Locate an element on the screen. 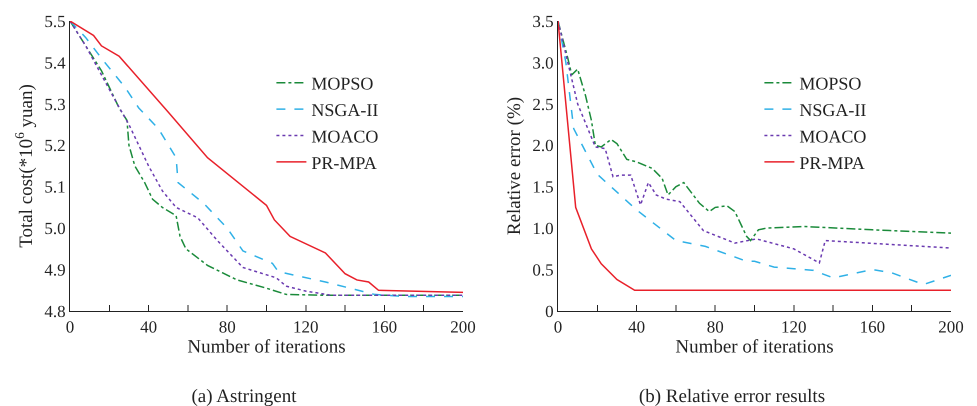 This screenshot has width=977, height=406. y-tick-label: 0.5 is located at coordinates (543, 270).